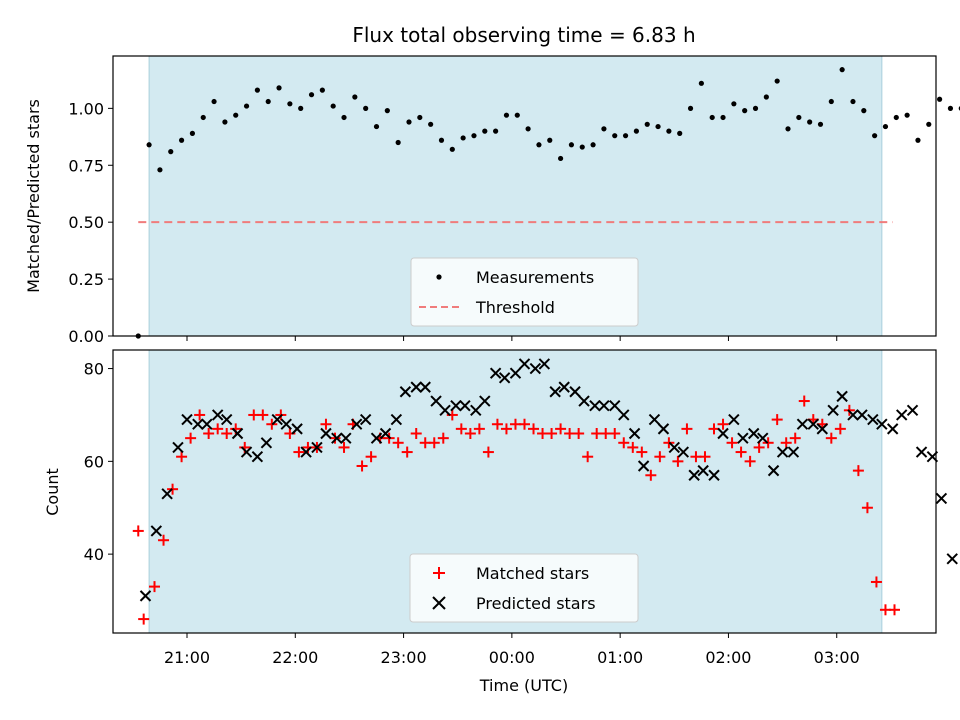 The image size is (960, 720). Describe the element at coordinates (52, 492) in the screenshot. I see `y-axis-label-bottom: Count` at that location.